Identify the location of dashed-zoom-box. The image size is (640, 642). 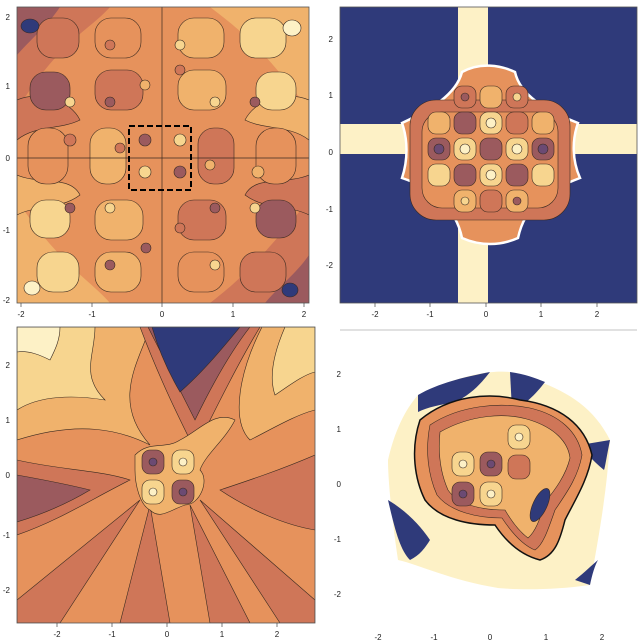
(160, 158).